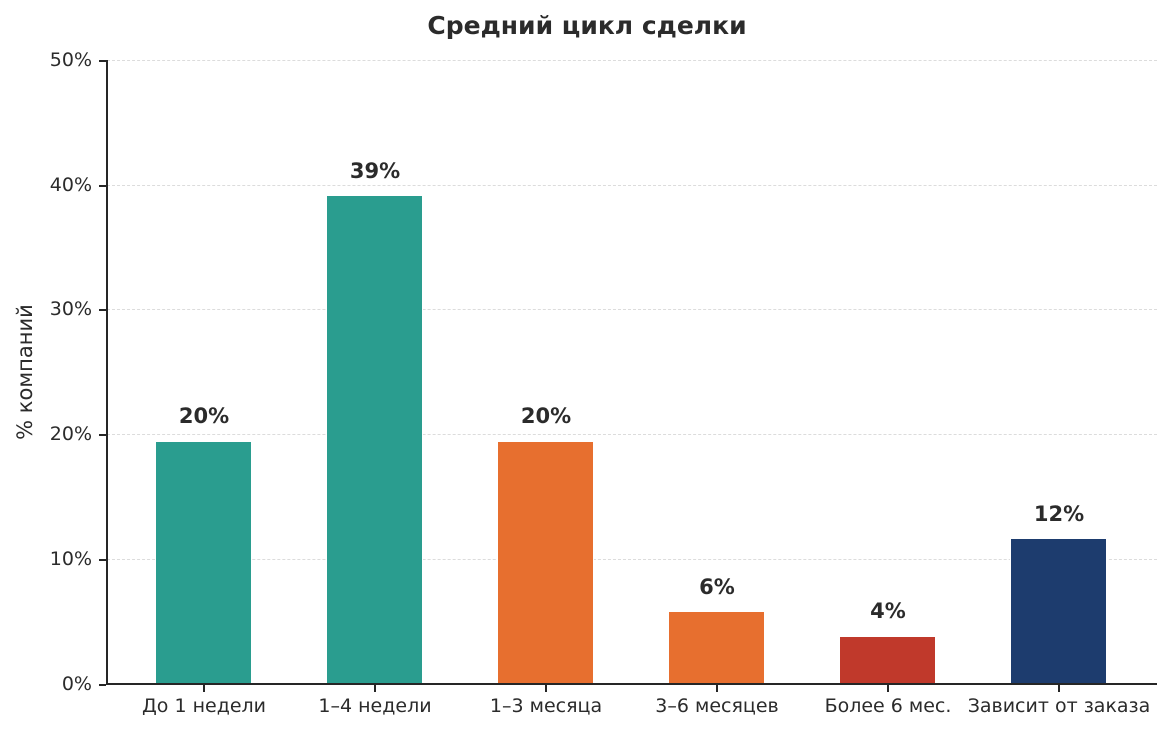 The width and height of the screenshot is (1174, 733). I want to click on value-label: 12%, so click(1059, 514).